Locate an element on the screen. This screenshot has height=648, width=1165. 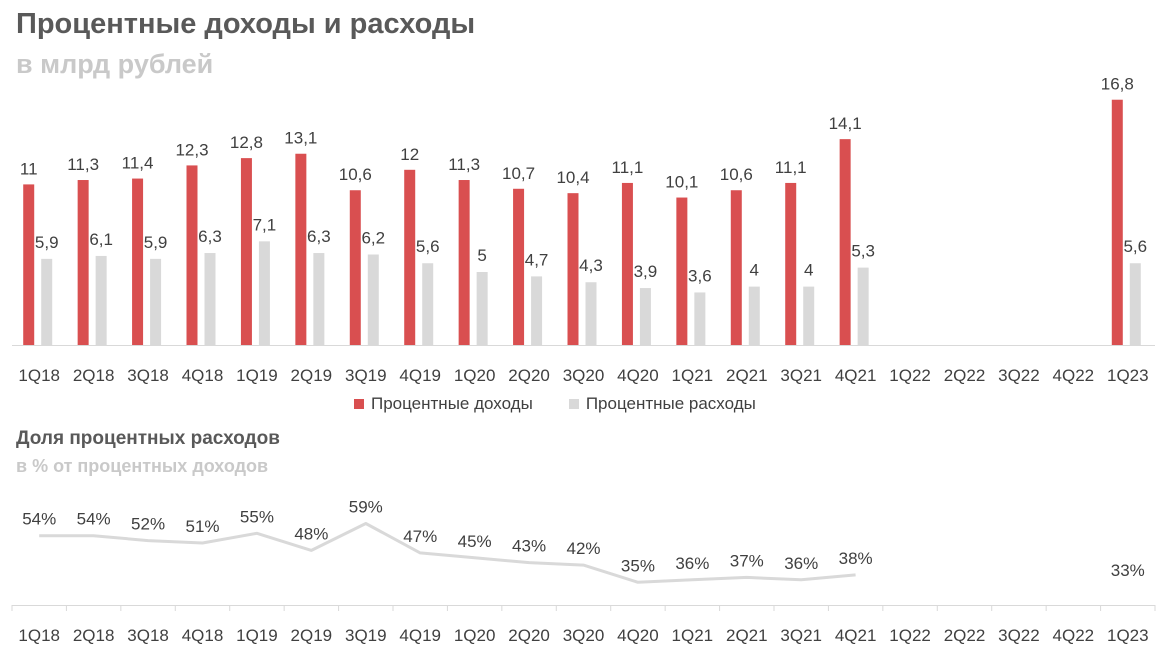
share-data-label: 33% is located at coordinates (1128, 570).